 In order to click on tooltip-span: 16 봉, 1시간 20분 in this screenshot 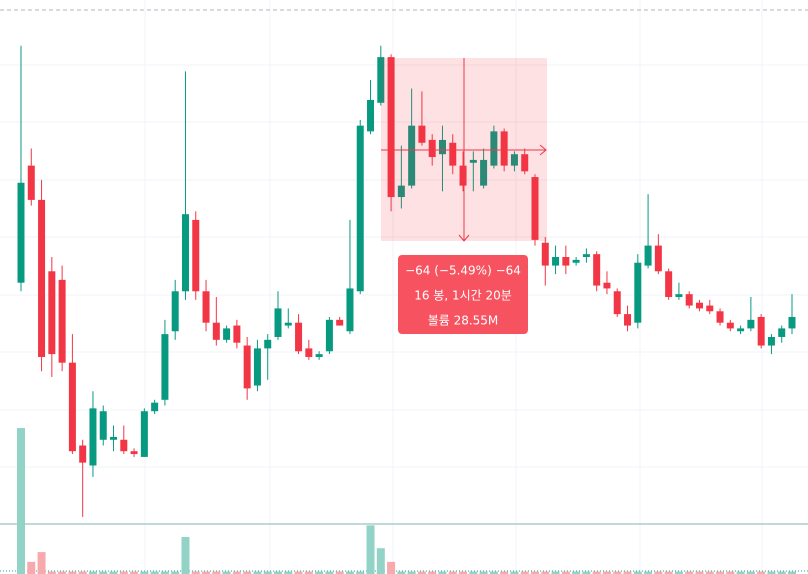, I will do `click(463, 296)`.